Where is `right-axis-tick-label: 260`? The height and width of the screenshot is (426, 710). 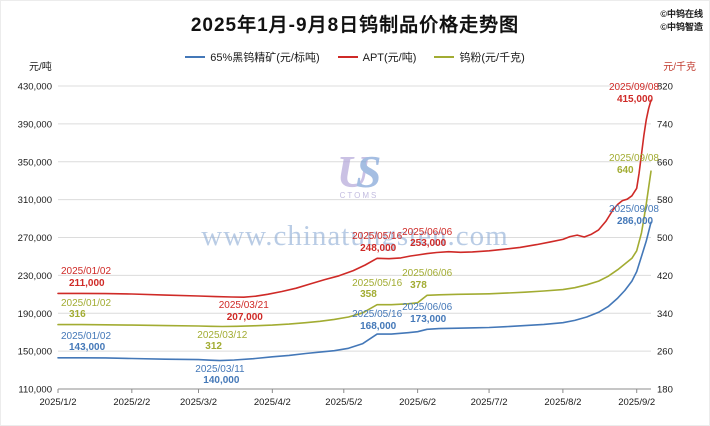 right-axis-tick-label: 260 is located at coordinates (665, 352).